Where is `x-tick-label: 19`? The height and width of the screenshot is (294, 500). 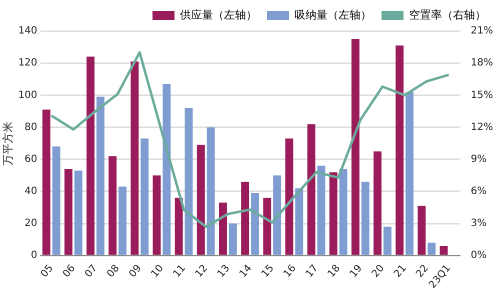
x-tick-label: 19 is located at coordinates (356, 271).